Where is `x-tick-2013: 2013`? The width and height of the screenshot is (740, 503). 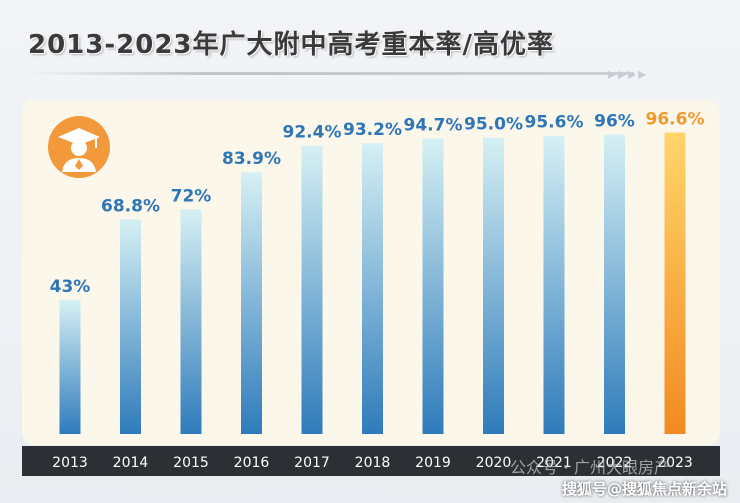
x-tick-2013: 2013 is located at coordinates (70, 463).